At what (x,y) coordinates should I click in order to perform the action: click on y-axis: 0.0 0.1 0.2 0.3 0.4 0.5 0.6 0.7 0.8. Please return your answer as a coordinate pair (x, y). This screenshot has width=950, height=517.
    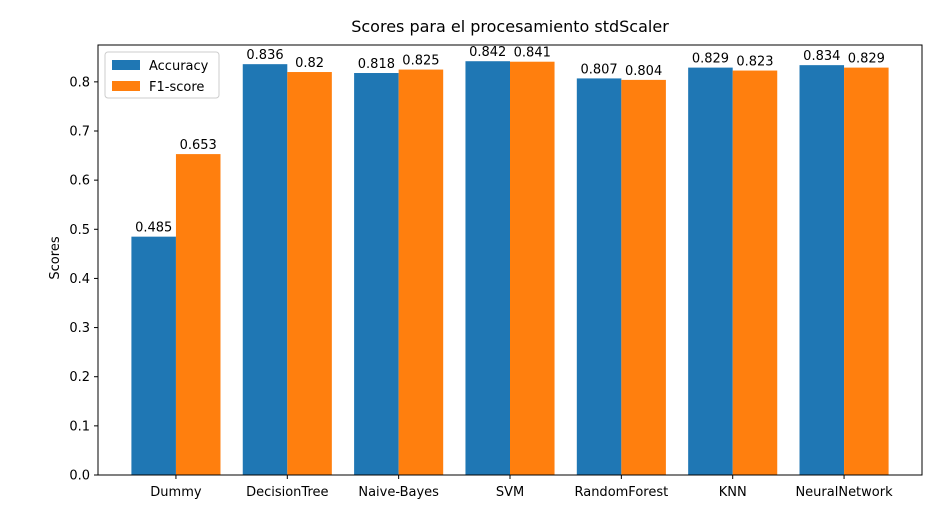
    Looking at the image, I should click on (83, 279).